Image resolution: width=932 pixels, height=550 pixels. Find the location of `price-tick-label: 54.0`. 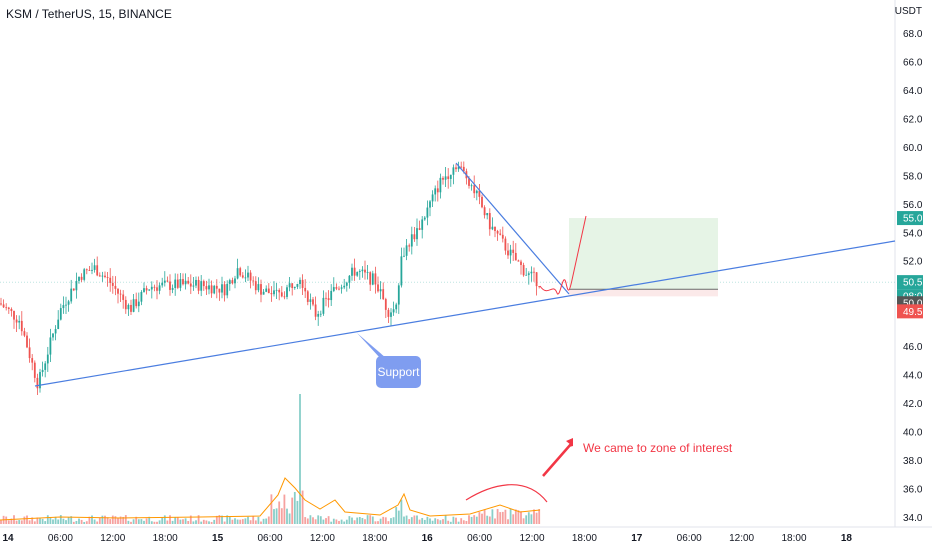

price-tick-label: 54.0 is located at coordinates (913, 233).